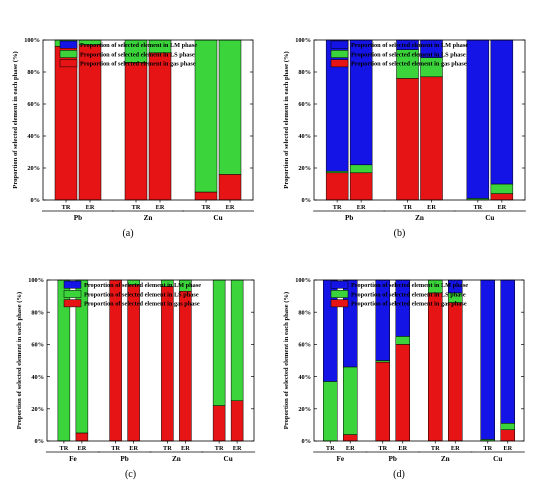  I want to click on bar-Fe-ER-gas, so click(82, 437).